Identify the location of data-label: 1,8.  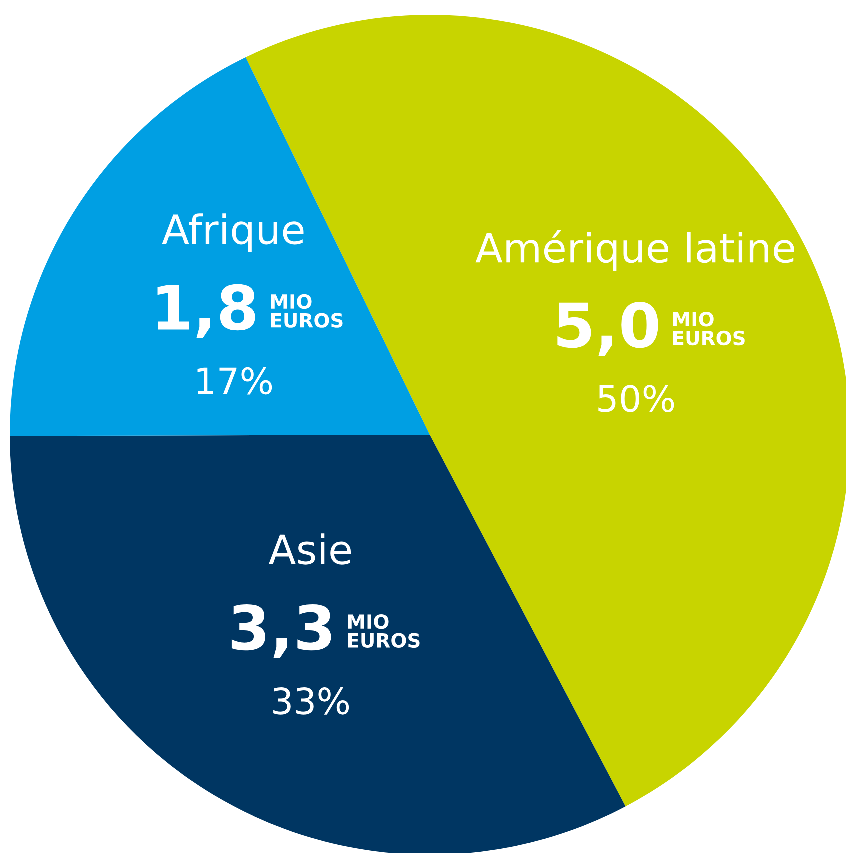
(207, 311).